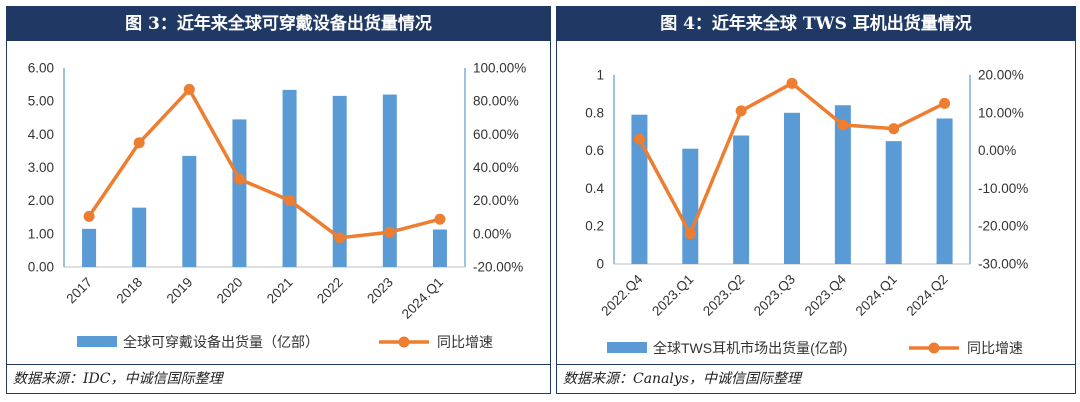 This screenshot has height=402, width=1080. Describe the element at coordinates (278, 378) in the screenshot. I see `data-source-note: 数据来源：IDC，中诚信国际整理` at that location.